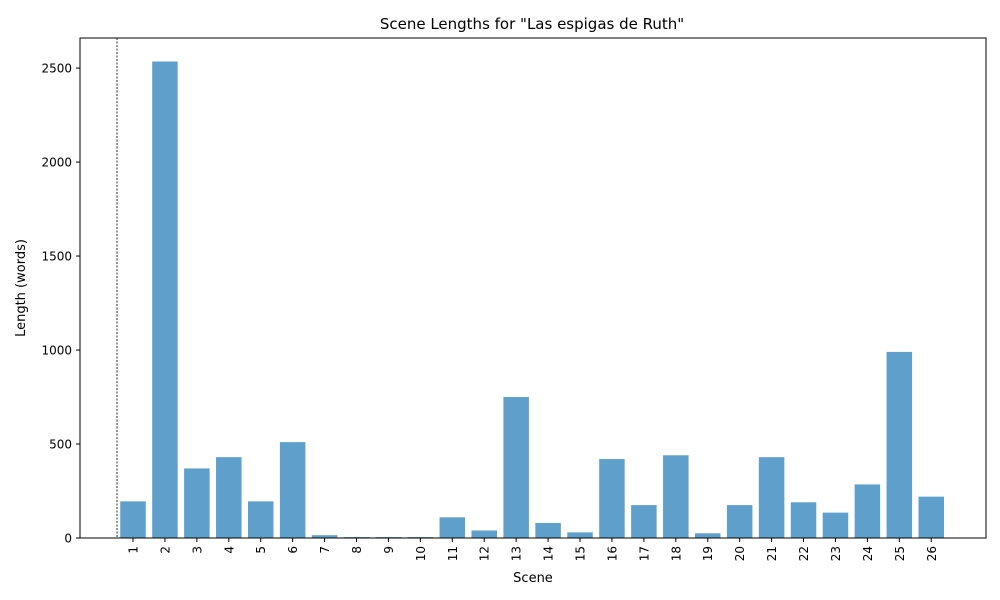  What do you see at coordinates (229, 550) in the screenshot?
I see `x-tick-label: 4` at bounding box center [229, 550].